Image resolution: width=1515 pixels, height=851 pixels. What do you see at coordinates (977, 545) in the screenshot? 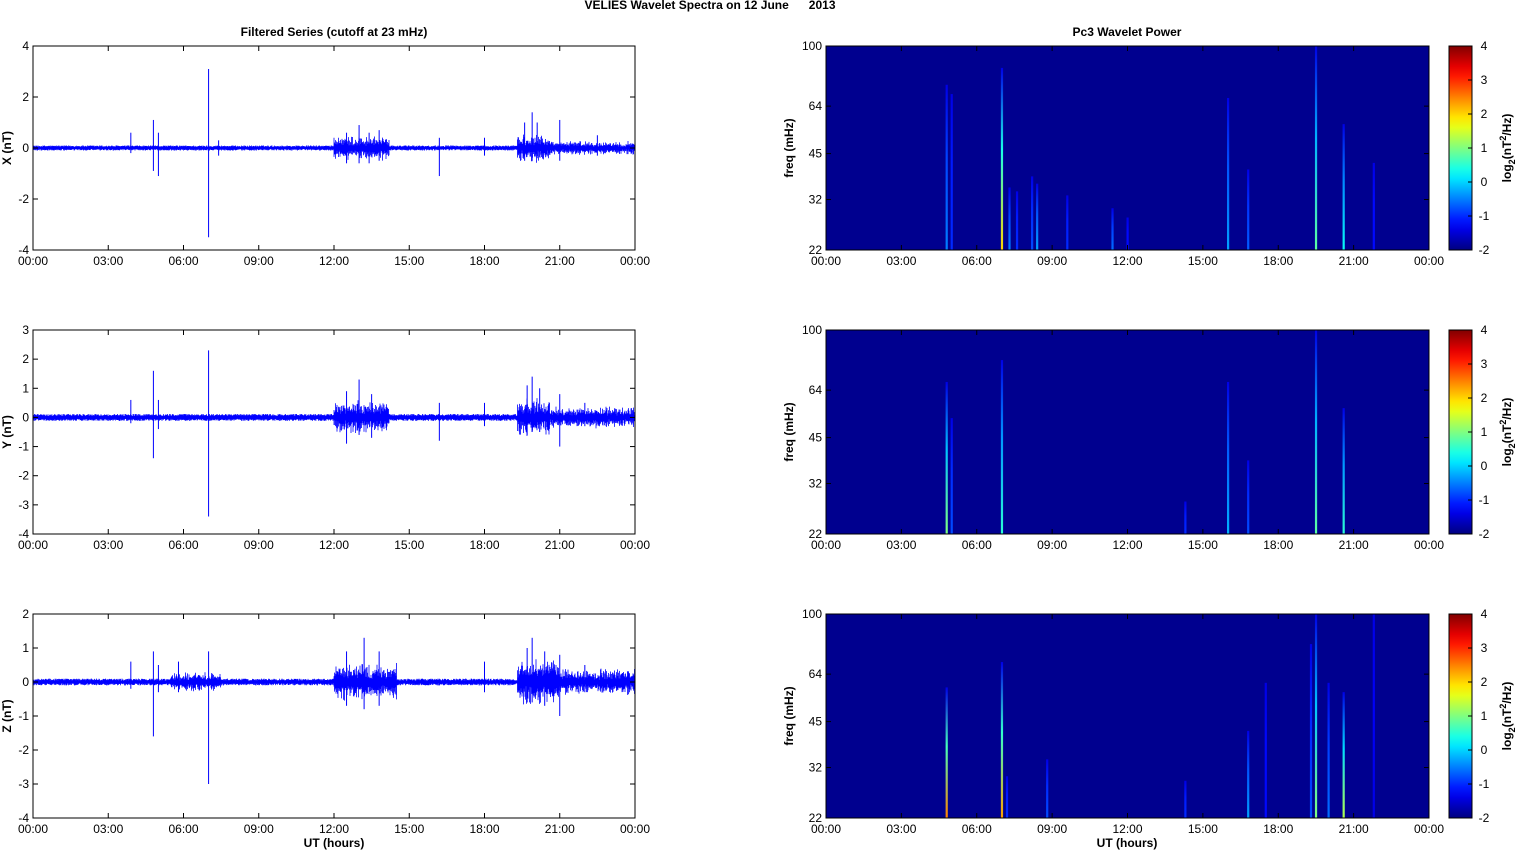
I see `spectrum-y-xtick-label: 06:00` at bounding box center [977, 545].